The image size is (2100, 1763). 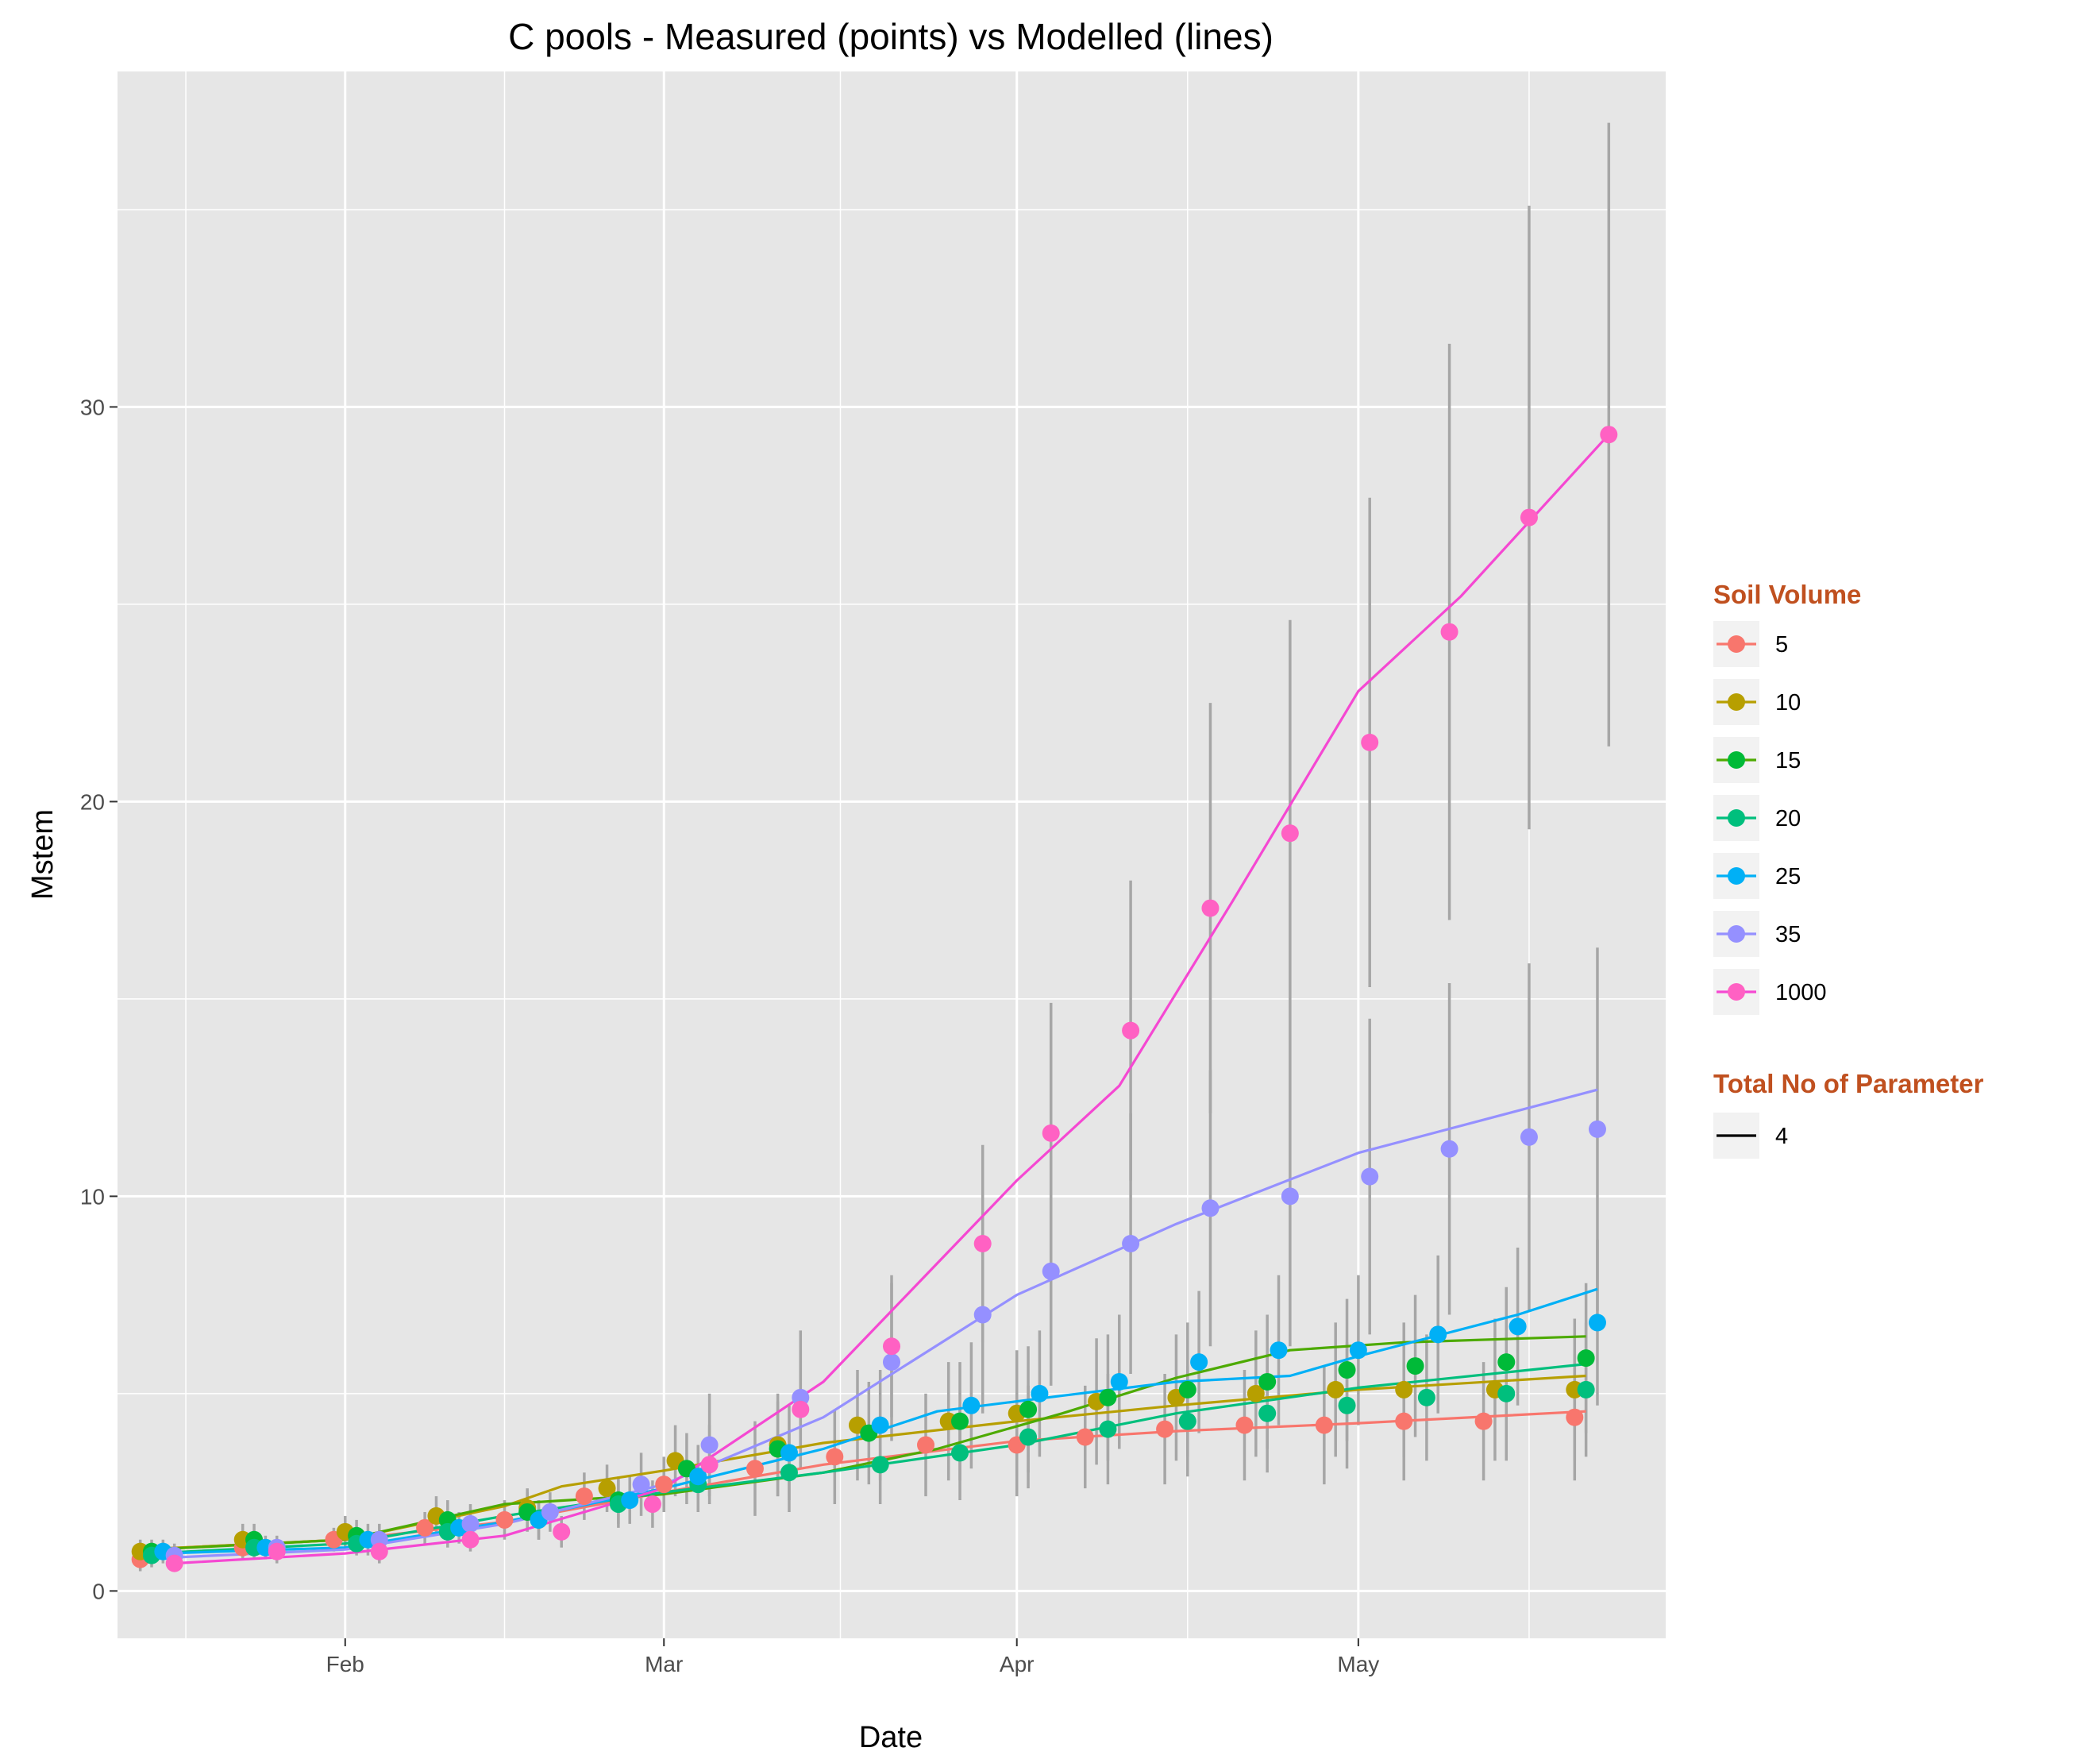 What do you see at coordinates (98, 1591) in the screenshot?
I see `y-tick-label: 0` at bounding box center [98, 1591].